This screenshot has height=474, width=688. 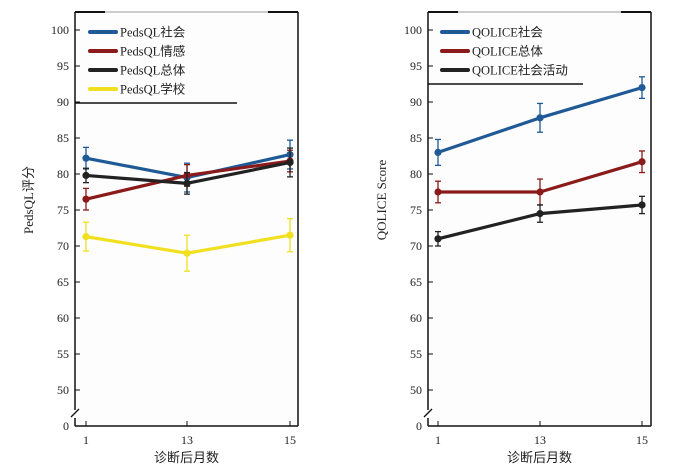 I want to click on legend-label: QOLICE社会, so click(x=507, y=32).